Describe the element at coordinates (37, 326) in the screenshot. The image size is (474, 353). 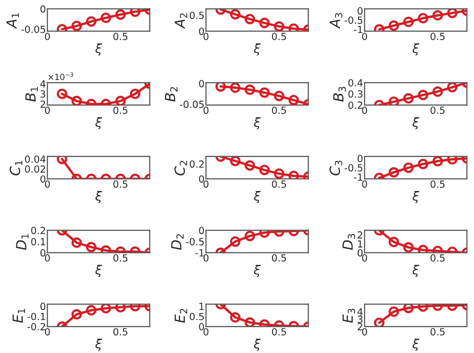
I see `y-tick-label: -0.2` at that location.